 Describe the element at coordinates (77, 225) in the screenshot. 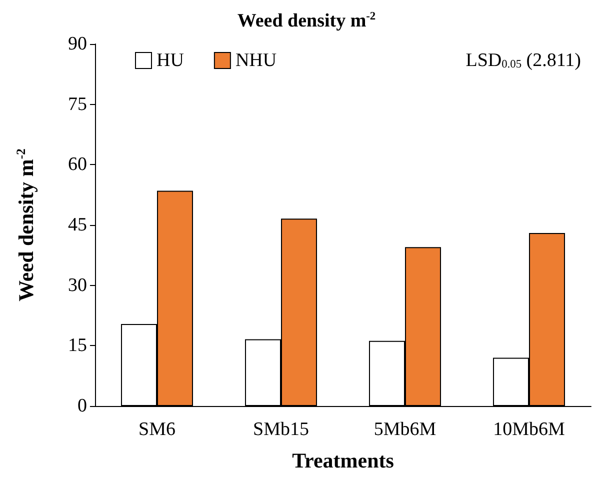

I see `y-tick-label: 45` at that location.